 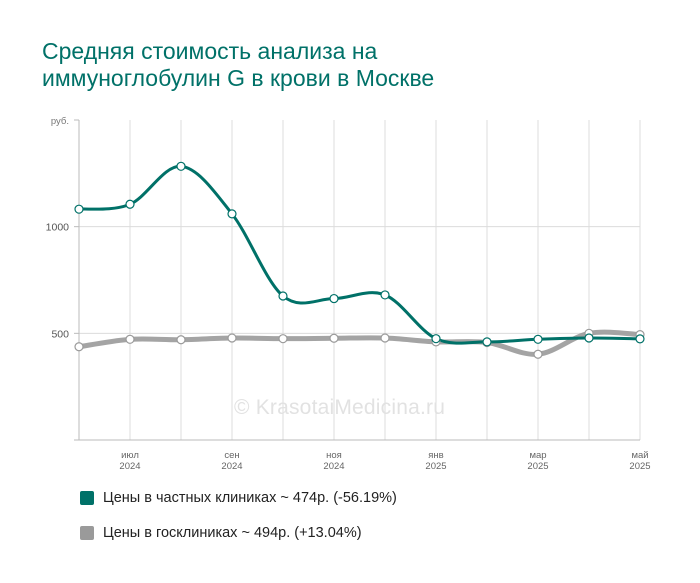 I want to click on series-line-public, so click(x=359, y=343).